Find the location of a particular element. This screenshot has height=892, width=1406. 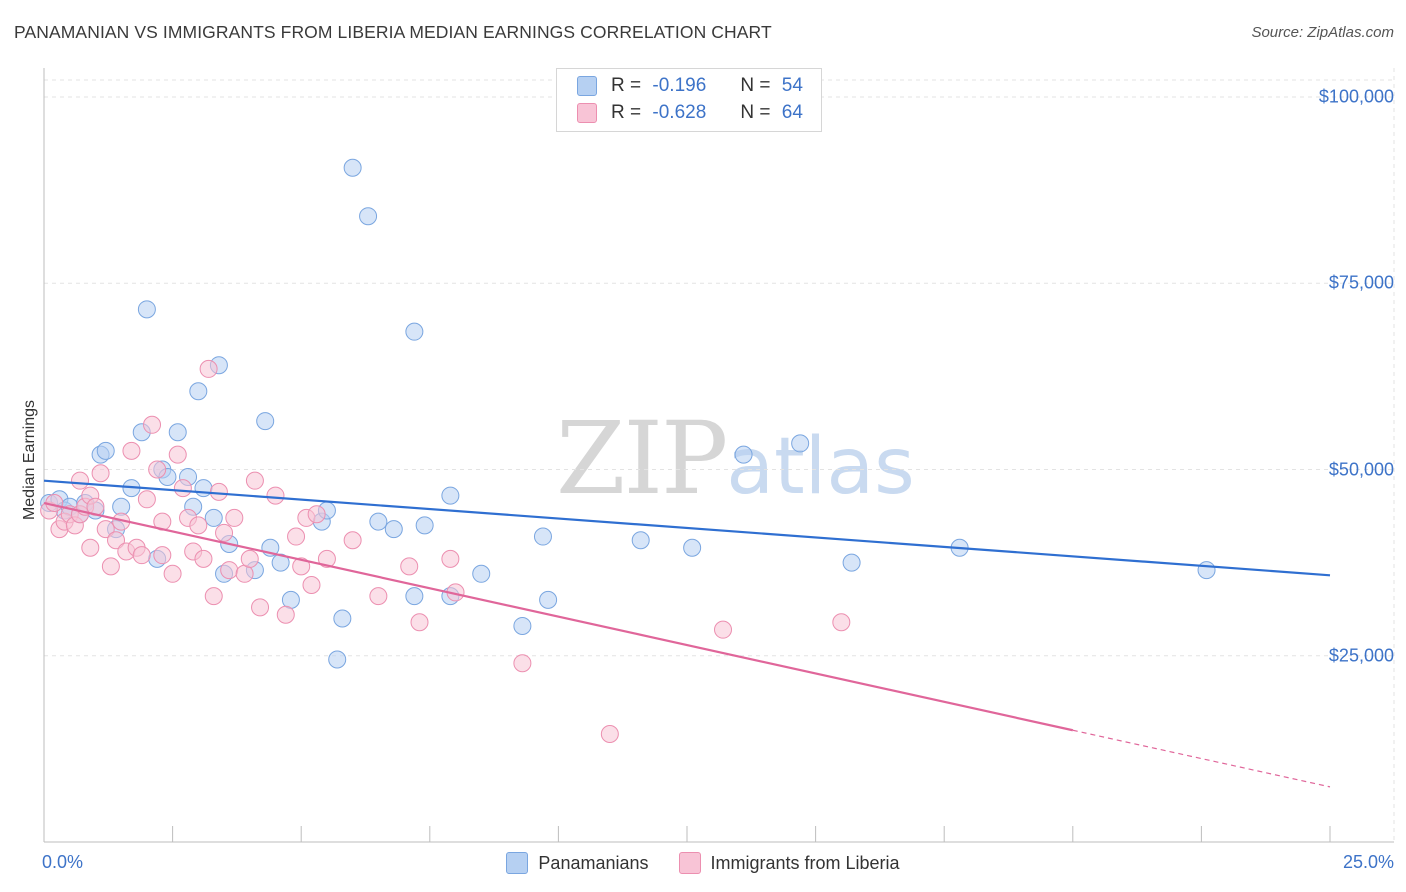

legend-n-value: 54 is located at coordinates (792, 85).